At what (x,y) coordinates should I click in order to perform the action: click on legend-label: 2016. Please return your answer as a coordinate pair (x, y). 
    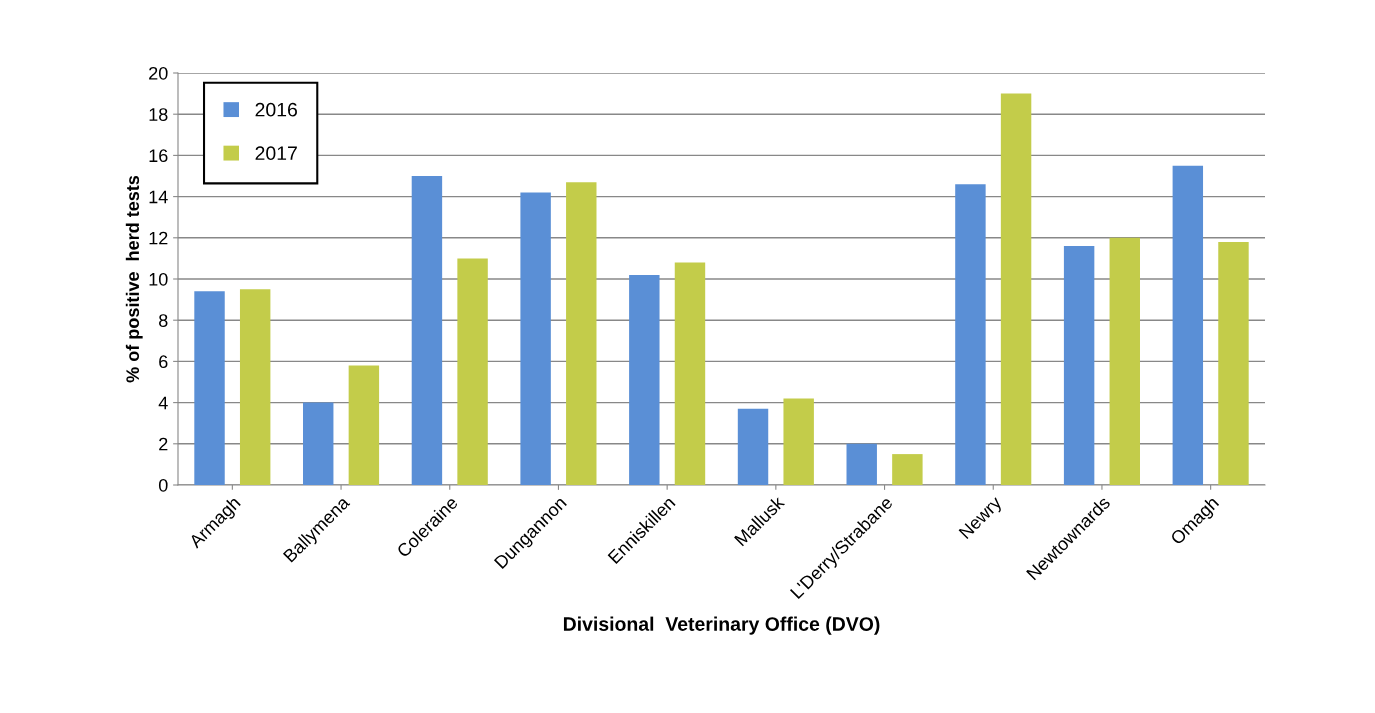
    Looking at the image, I should click on (276, 109).